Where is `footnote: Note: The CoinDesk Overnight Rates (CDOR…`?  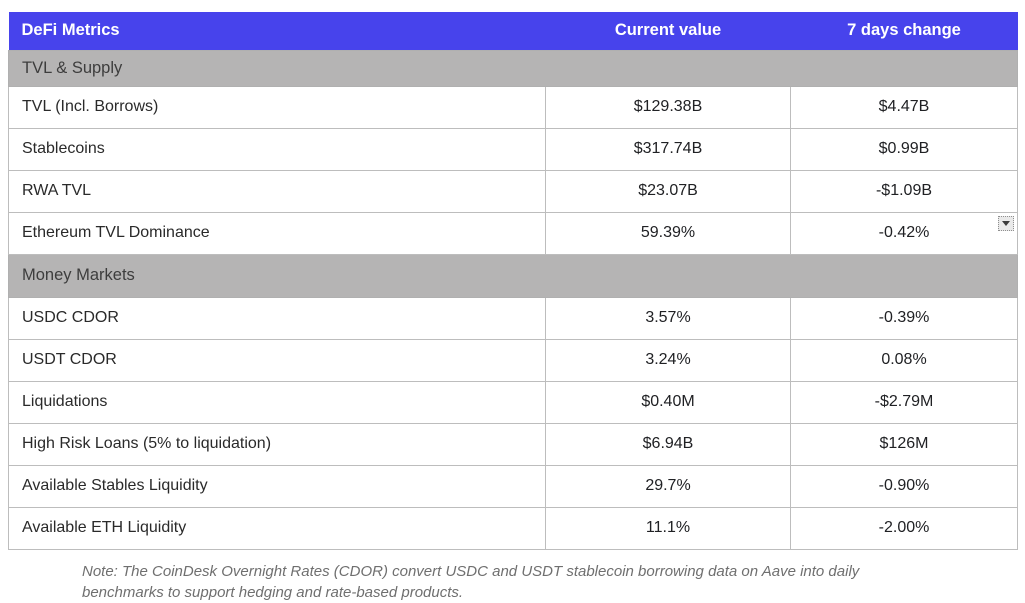
footnote: Note: The CoinDesk Overnight Rates (CDOR… is located at coordinates (470, 582).